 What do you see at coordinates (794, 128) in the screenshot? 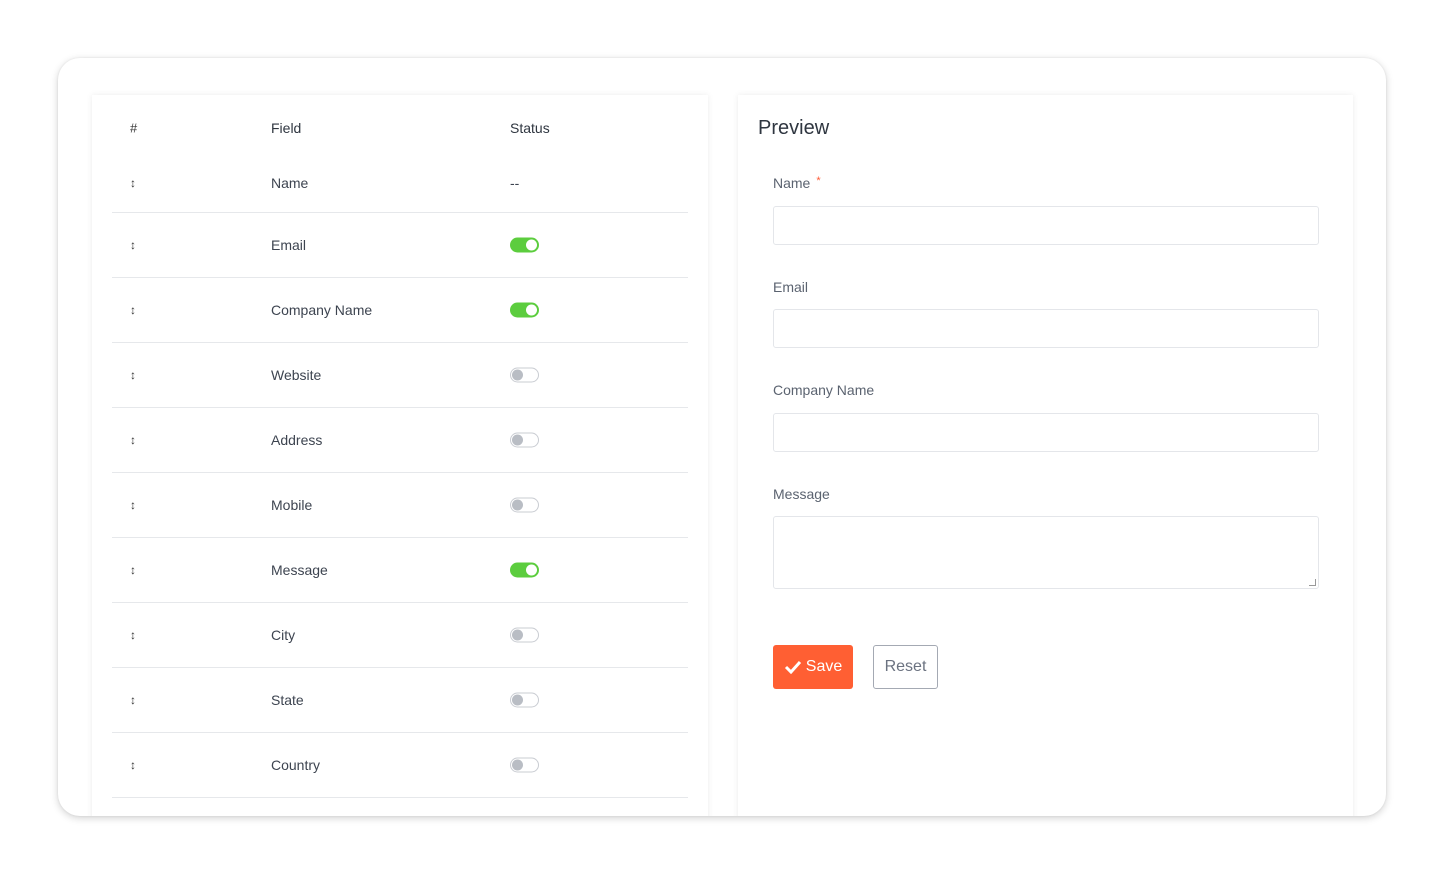
I see `preview-title: Preview` at bounding box center [794, 128].